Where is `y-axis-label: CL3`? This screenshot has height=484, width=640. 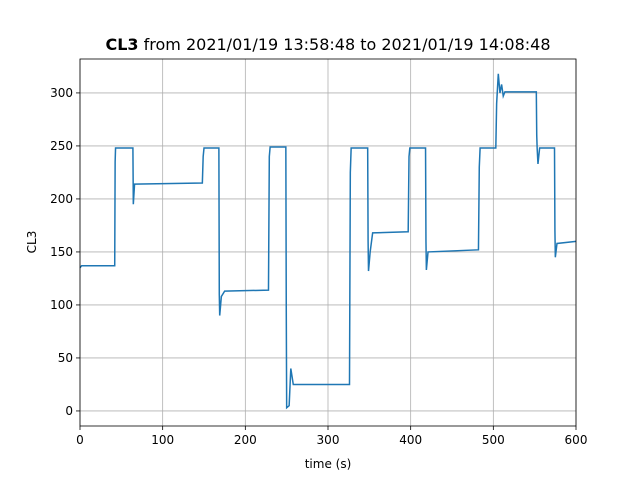
y-axis-label: CL3 is located at coordinates (32, 242).